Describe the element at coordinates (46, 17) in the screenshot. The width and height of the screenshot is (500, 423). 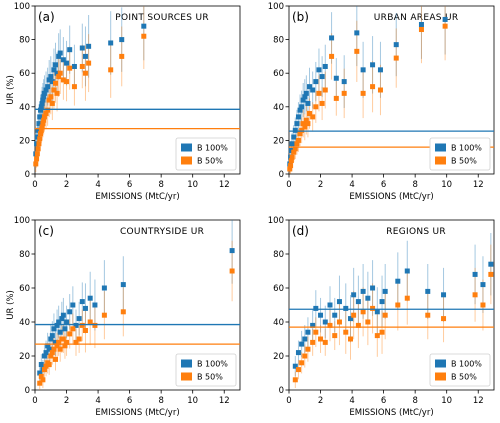
I see `panel-label: (a)` at that location.